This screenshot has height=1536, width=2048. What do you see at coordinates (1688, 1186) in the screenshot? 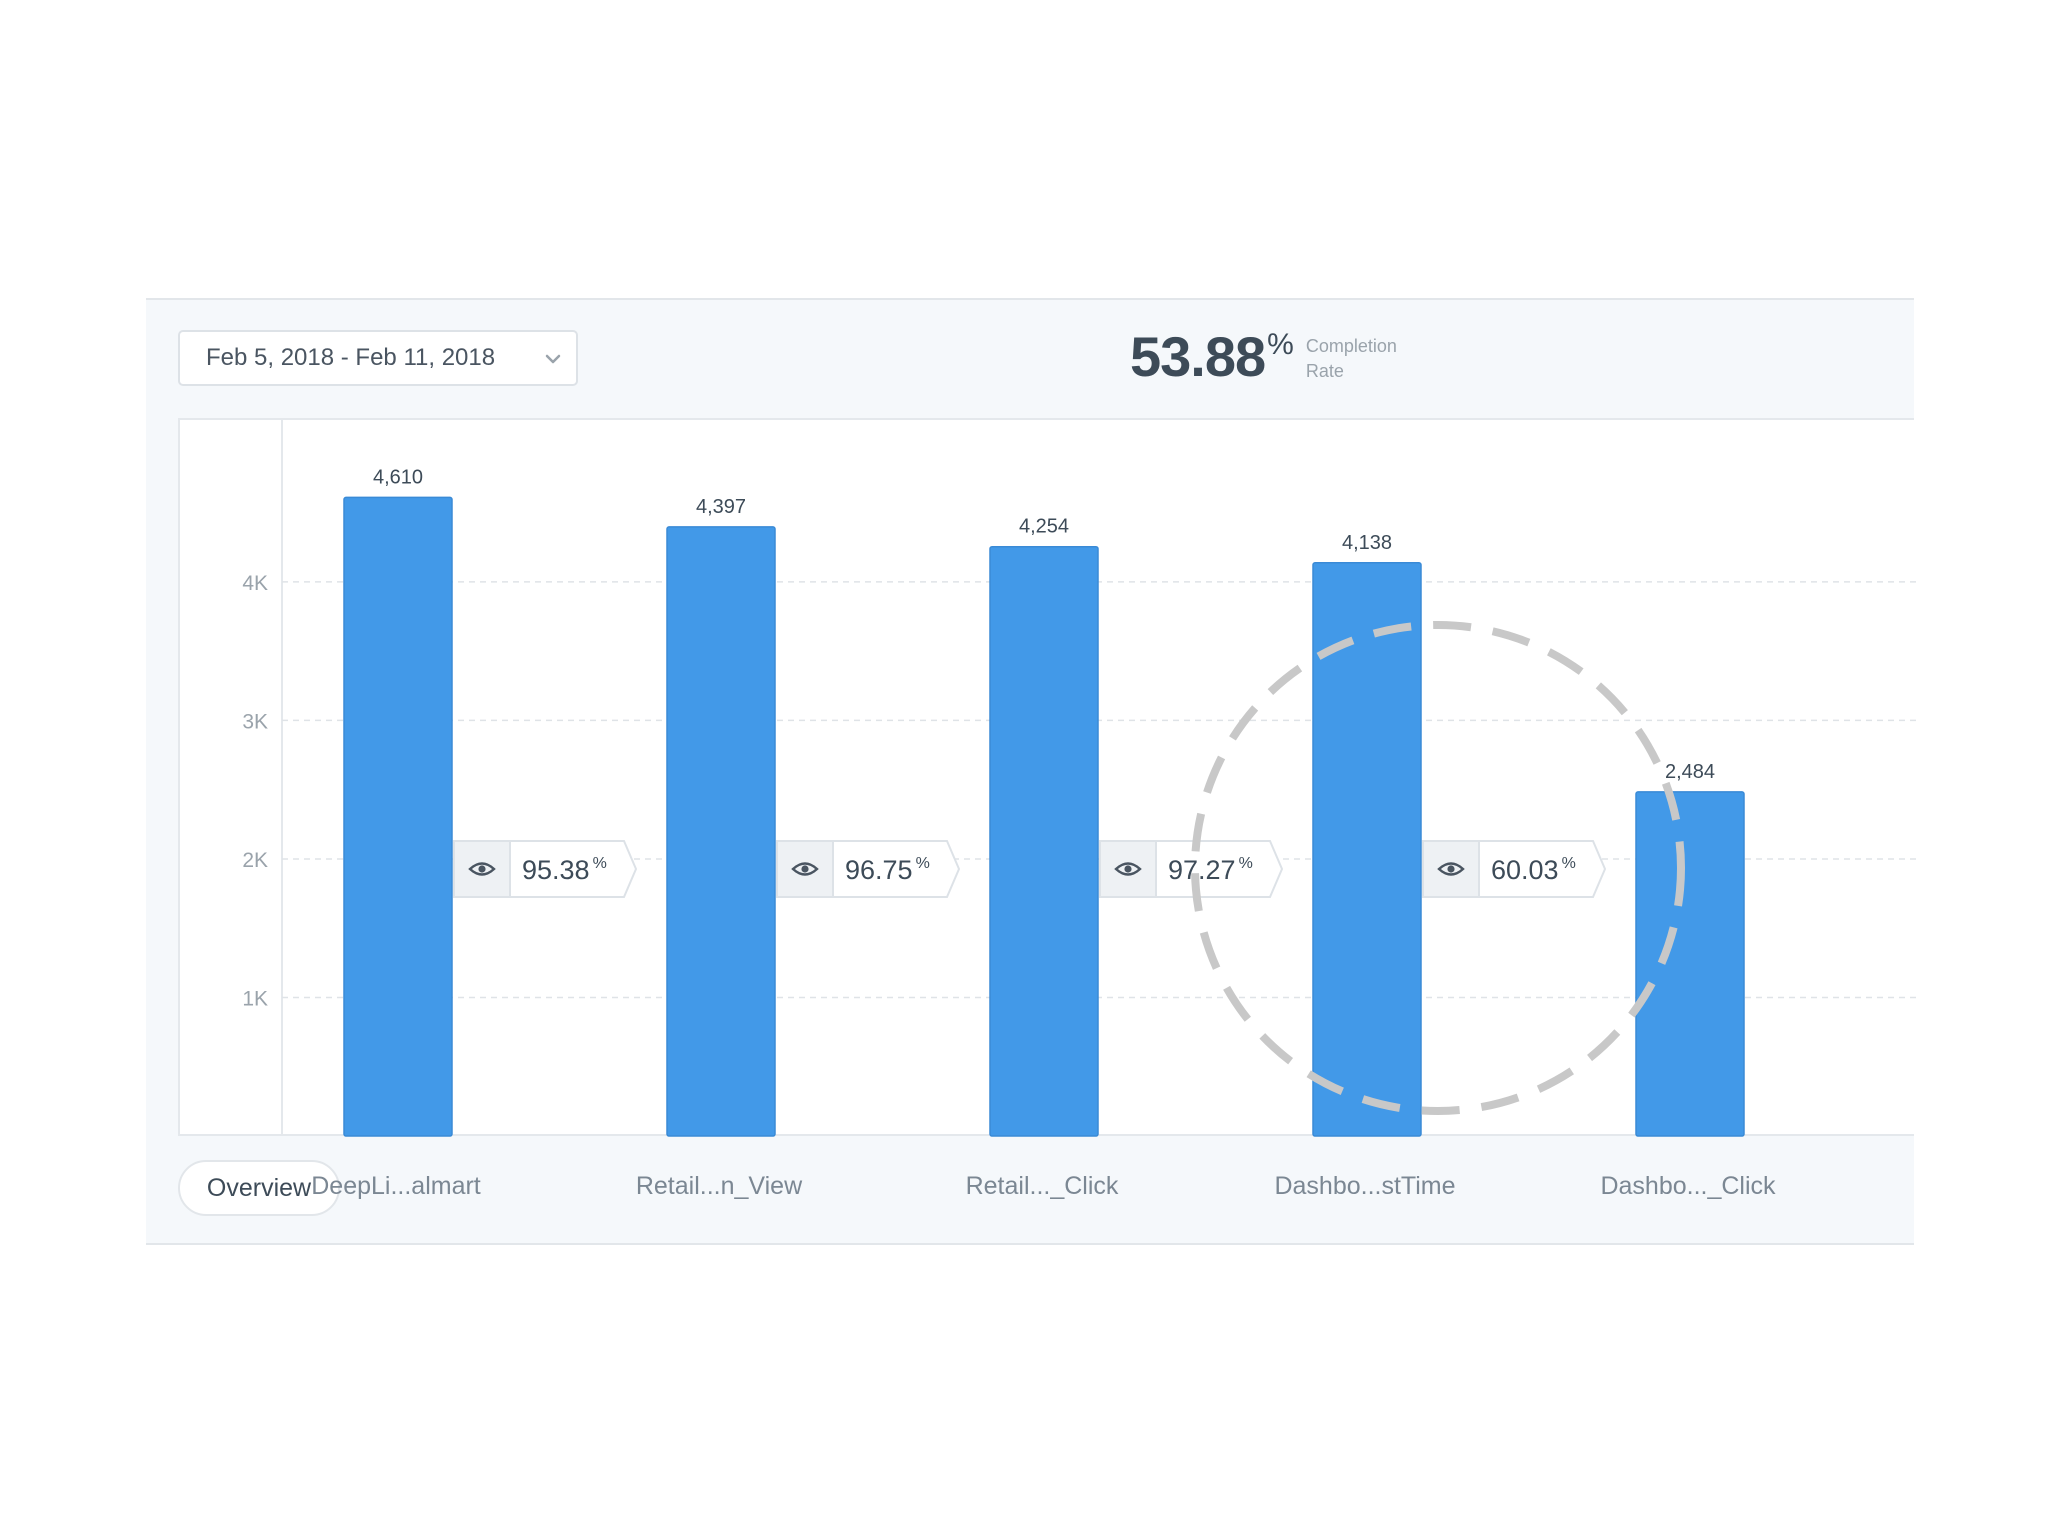
I see `funnel-step-tab: Dashbo..._Click` at bounding box center [1688, 1186].